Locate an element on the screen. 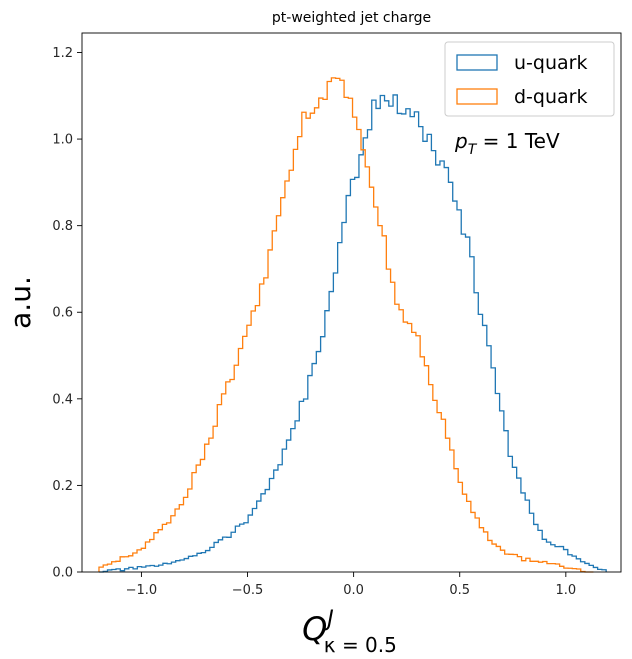 The height and width of the screenshot is (659, 632). y-tick-label: 1.0 is located at coordinates (62, 140).